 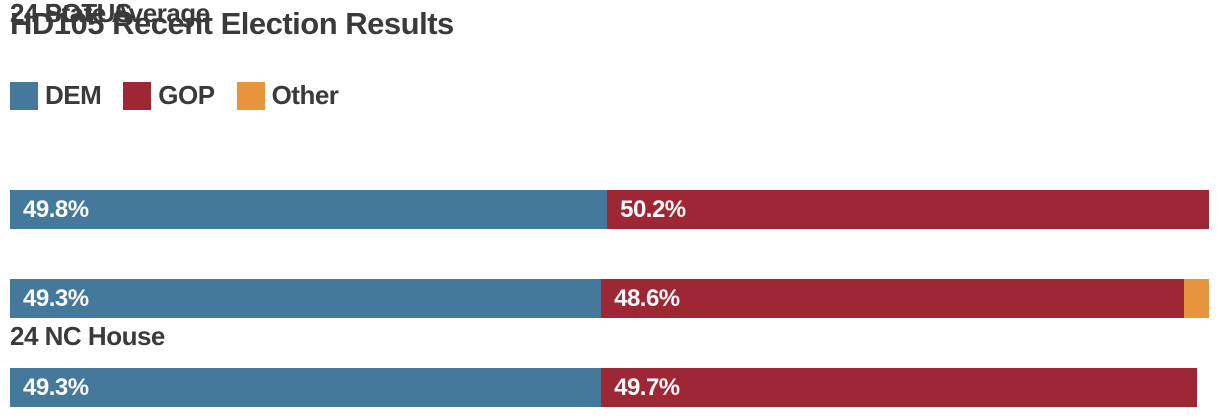 What do you see at coordinates (647, 298) in the screenshot?
I see `gop-value-label: 48.6%` at bounding box center [647, 298].